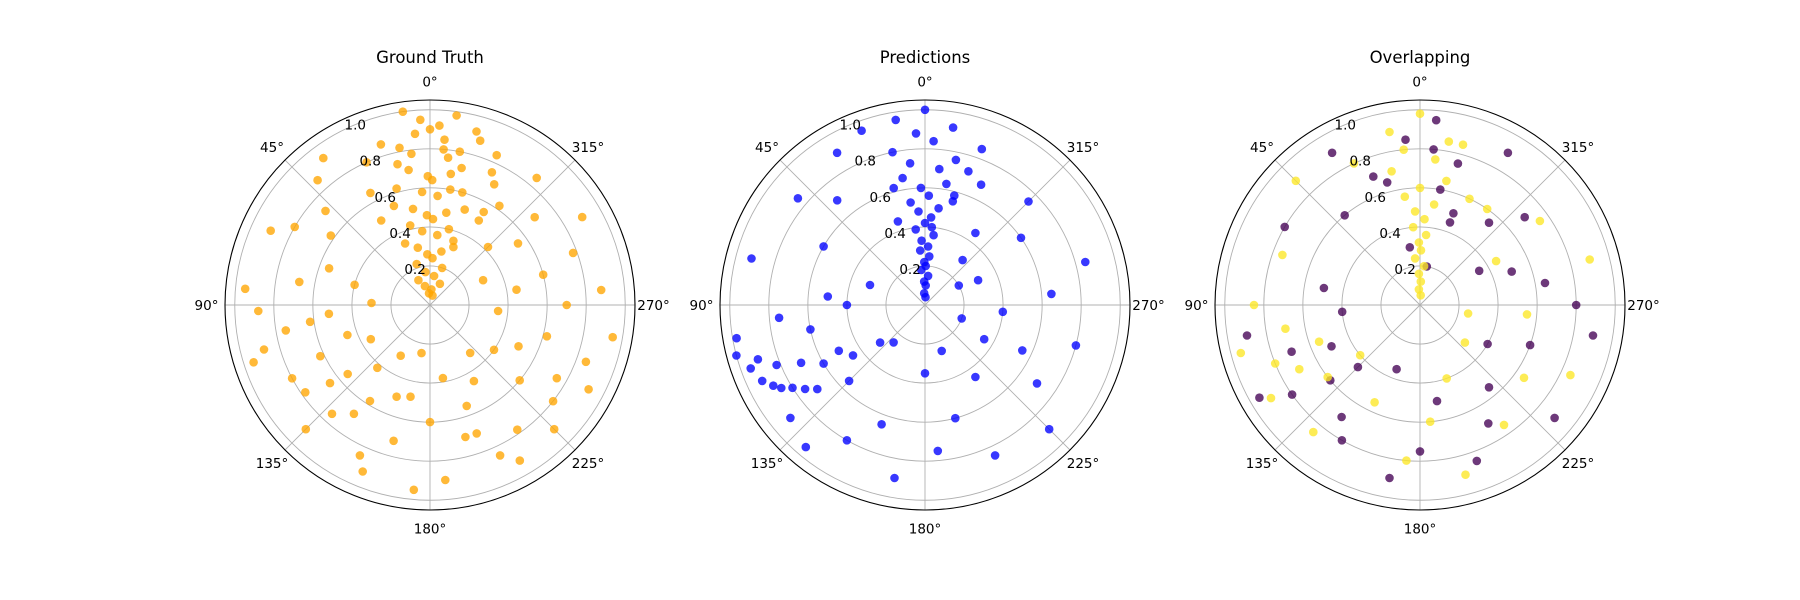 This screenshot has width=1800, height=600. What do you see at coordinates (588, 148) in the screenshot?
I see `theta-tick-label: 315°` at bounding box center [588, 148].